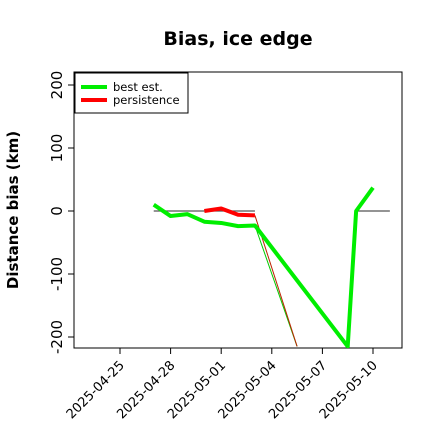 This screenshot has width=440, height=440. Describe the element at coordinates (57, 337) in the screenshot. I see `y-tick-label: -200` at that location.